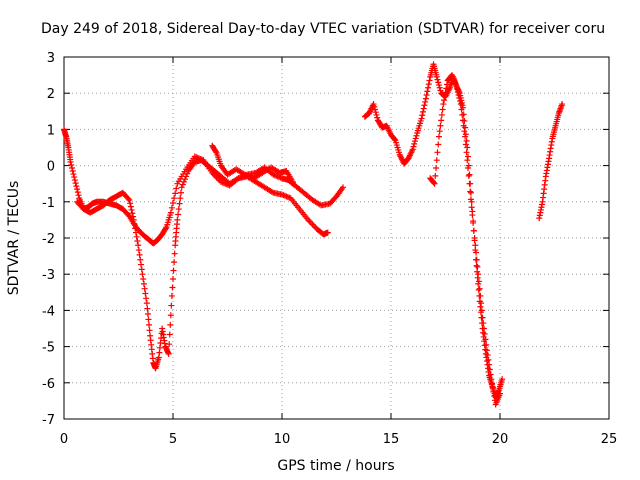 The width and height of the screenshot is (640, 480). Describe the element at coordinates (609, 439) in the screenshot. I see `x-tick-label: 25` at that location.